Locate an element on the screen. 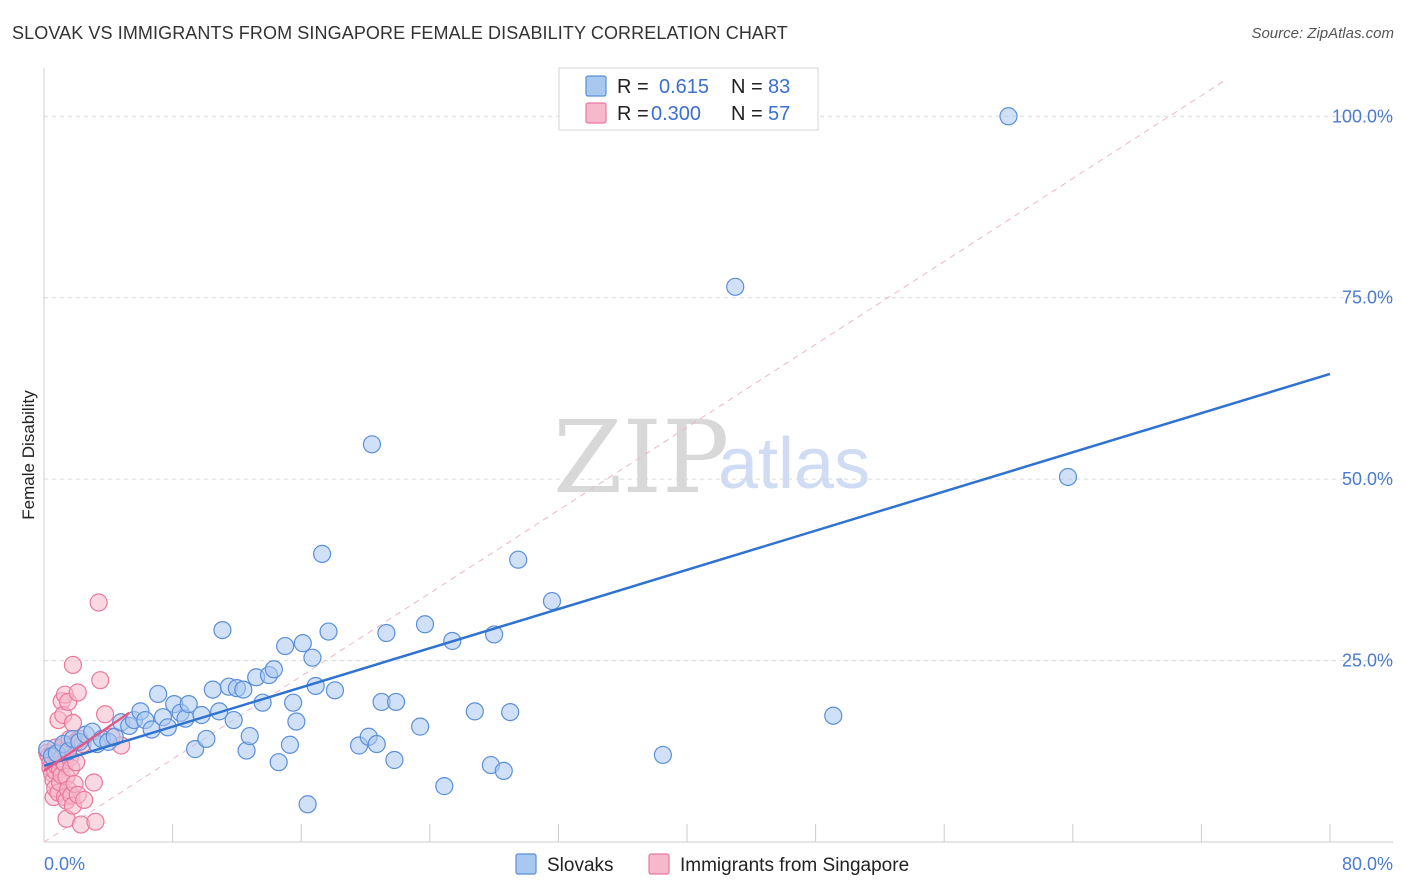  legend: R = 0.615 N = 83 R = 0.300 N = 57 is located at coordinates (688, 99).